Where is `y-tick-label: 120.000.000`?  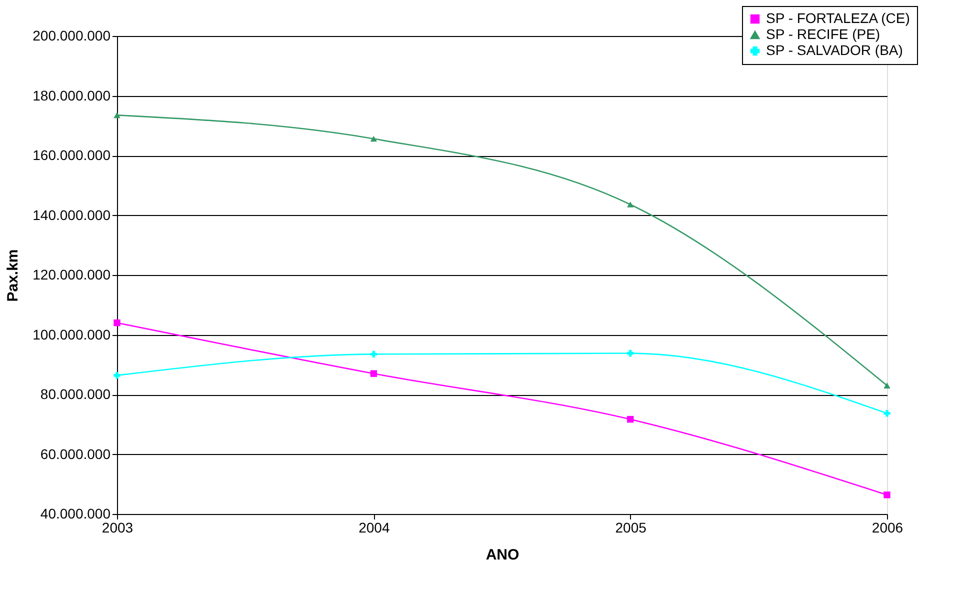
y-tick-label: 120.000.000 is located at coordinates (71, 274).